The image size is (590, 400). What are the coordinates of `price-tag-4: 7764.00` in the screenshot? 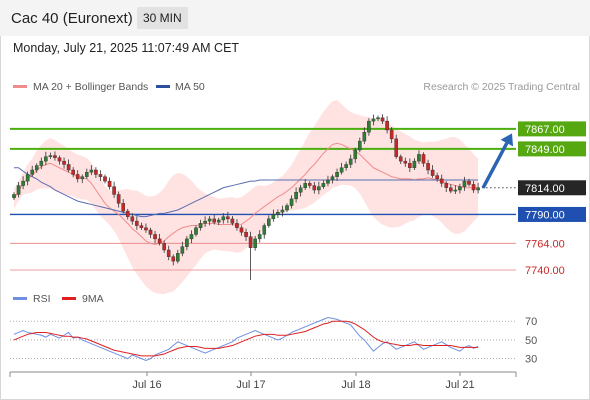 It's located at (545, 244).